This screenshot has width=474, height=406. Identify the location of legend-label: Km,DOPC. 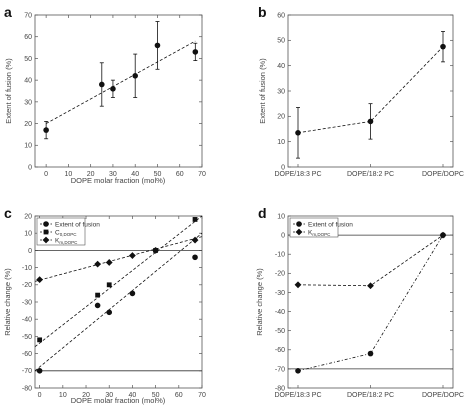
(319, 233).